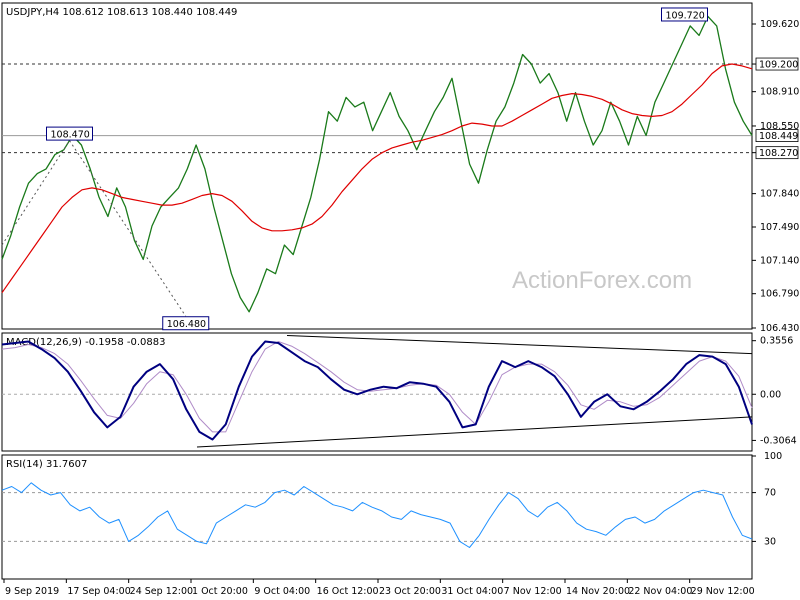 The image size is (800, 600). I want to click on macd-ytick-label: 0.00, so click(770, 394).